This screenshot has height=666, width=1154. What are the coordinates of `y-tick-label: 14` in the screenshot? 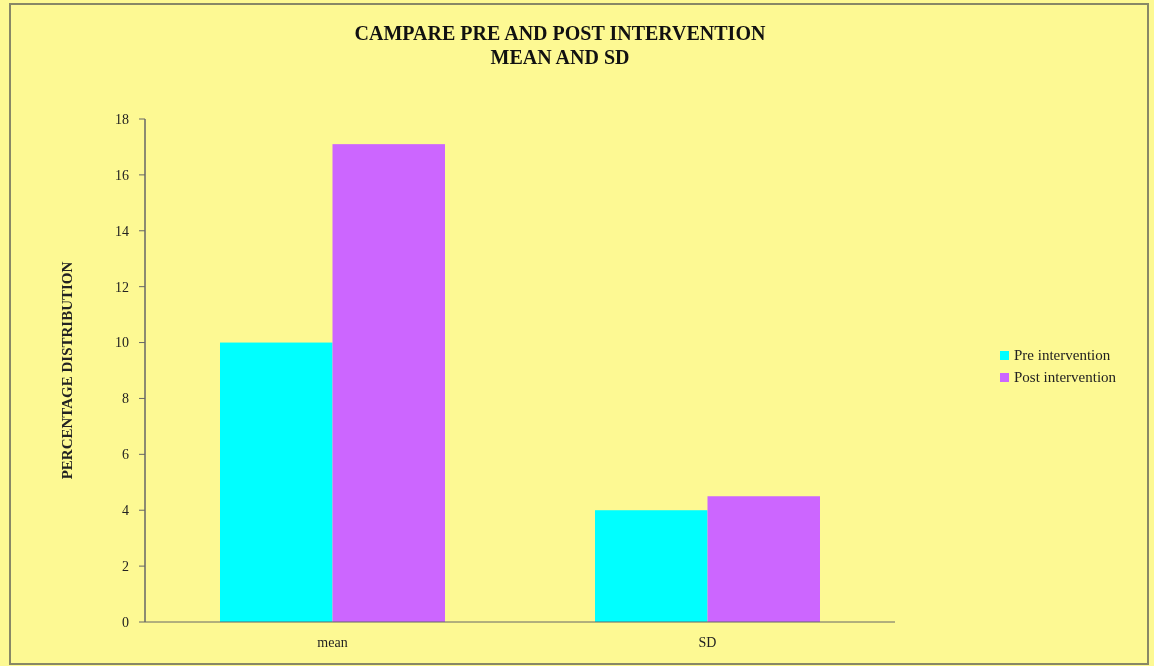 It's located at (122, 231).